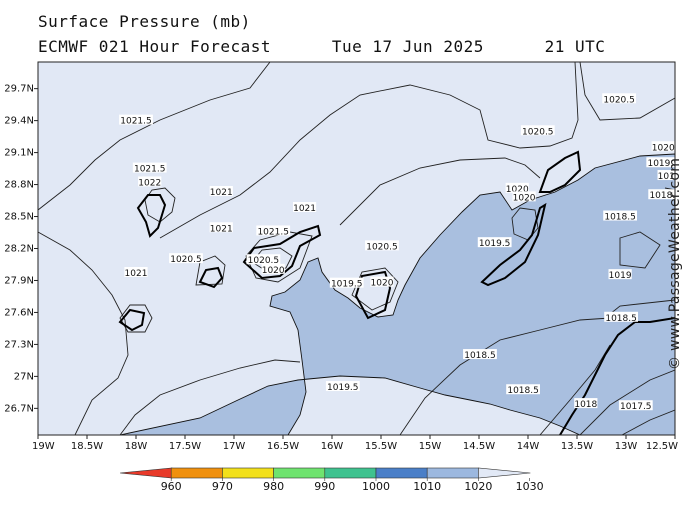 The height and width of the screenshot is (525, 700). Describe the element at coordinates (132, 320) in the screenshot. I see `coastline-elhierro` at that location.